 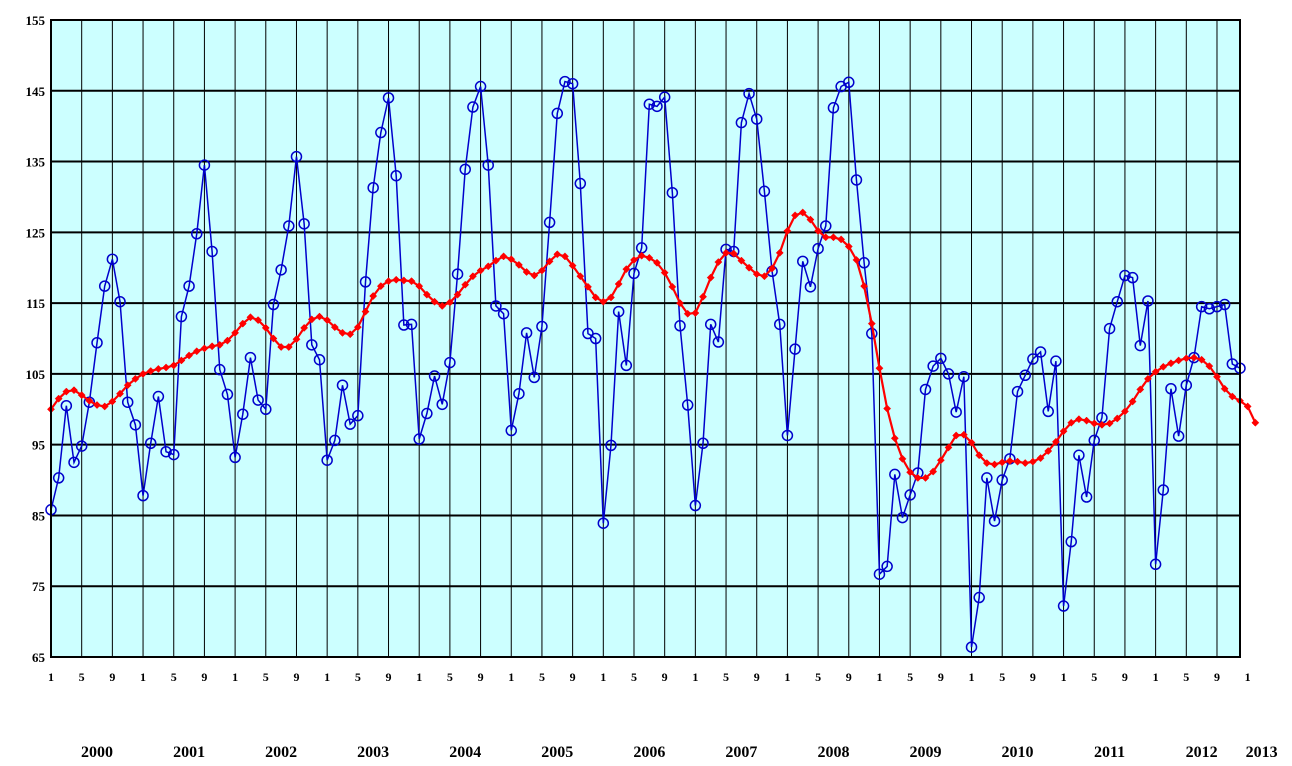 I want to click on y-tick-label: 85, so click(x=39, y=515).